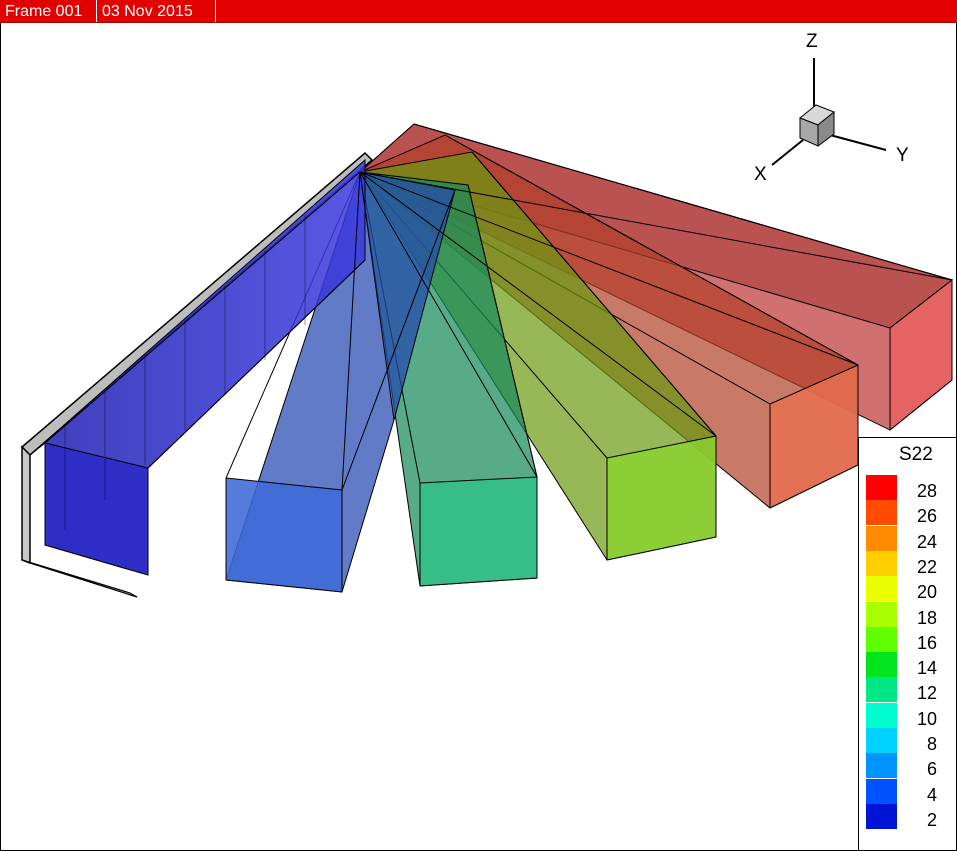 This screenshot has width=957, height=851. I want to click on beam-blue, so click(340, 382).